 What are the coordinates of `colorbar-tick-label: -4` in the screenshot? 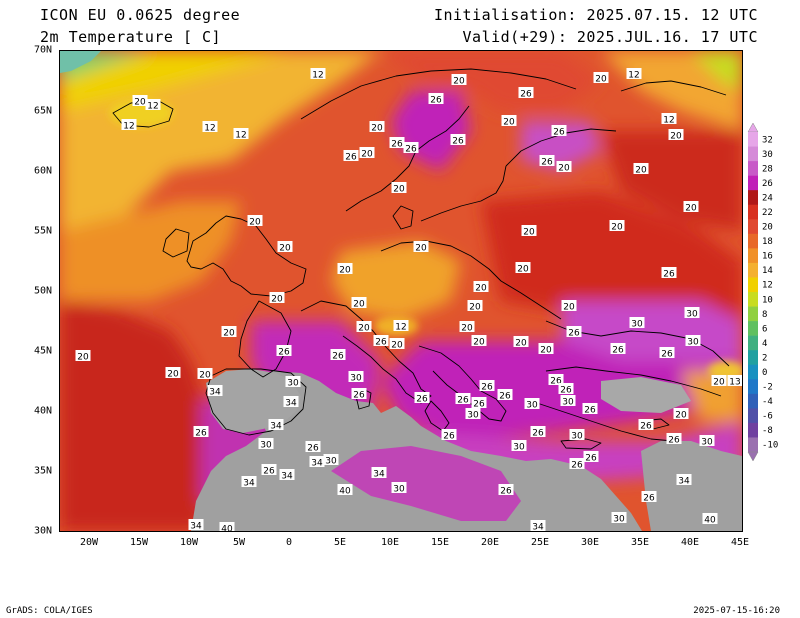 It's located at (767, 402).